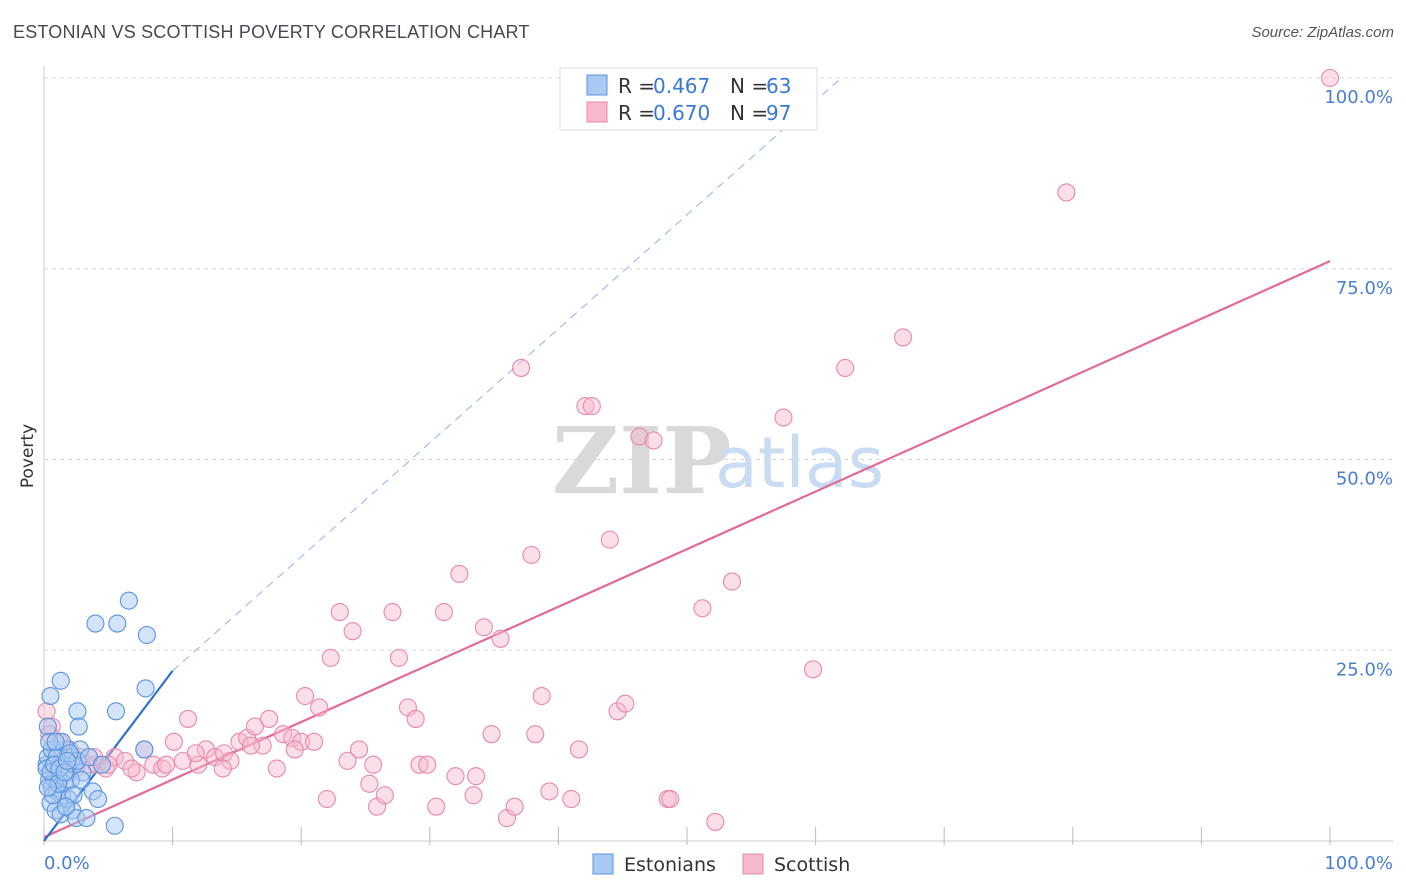  Describe the element at coordinates (603, 864) in the screenshot. I see `bottom-legend-estonians-swatch` at that location.